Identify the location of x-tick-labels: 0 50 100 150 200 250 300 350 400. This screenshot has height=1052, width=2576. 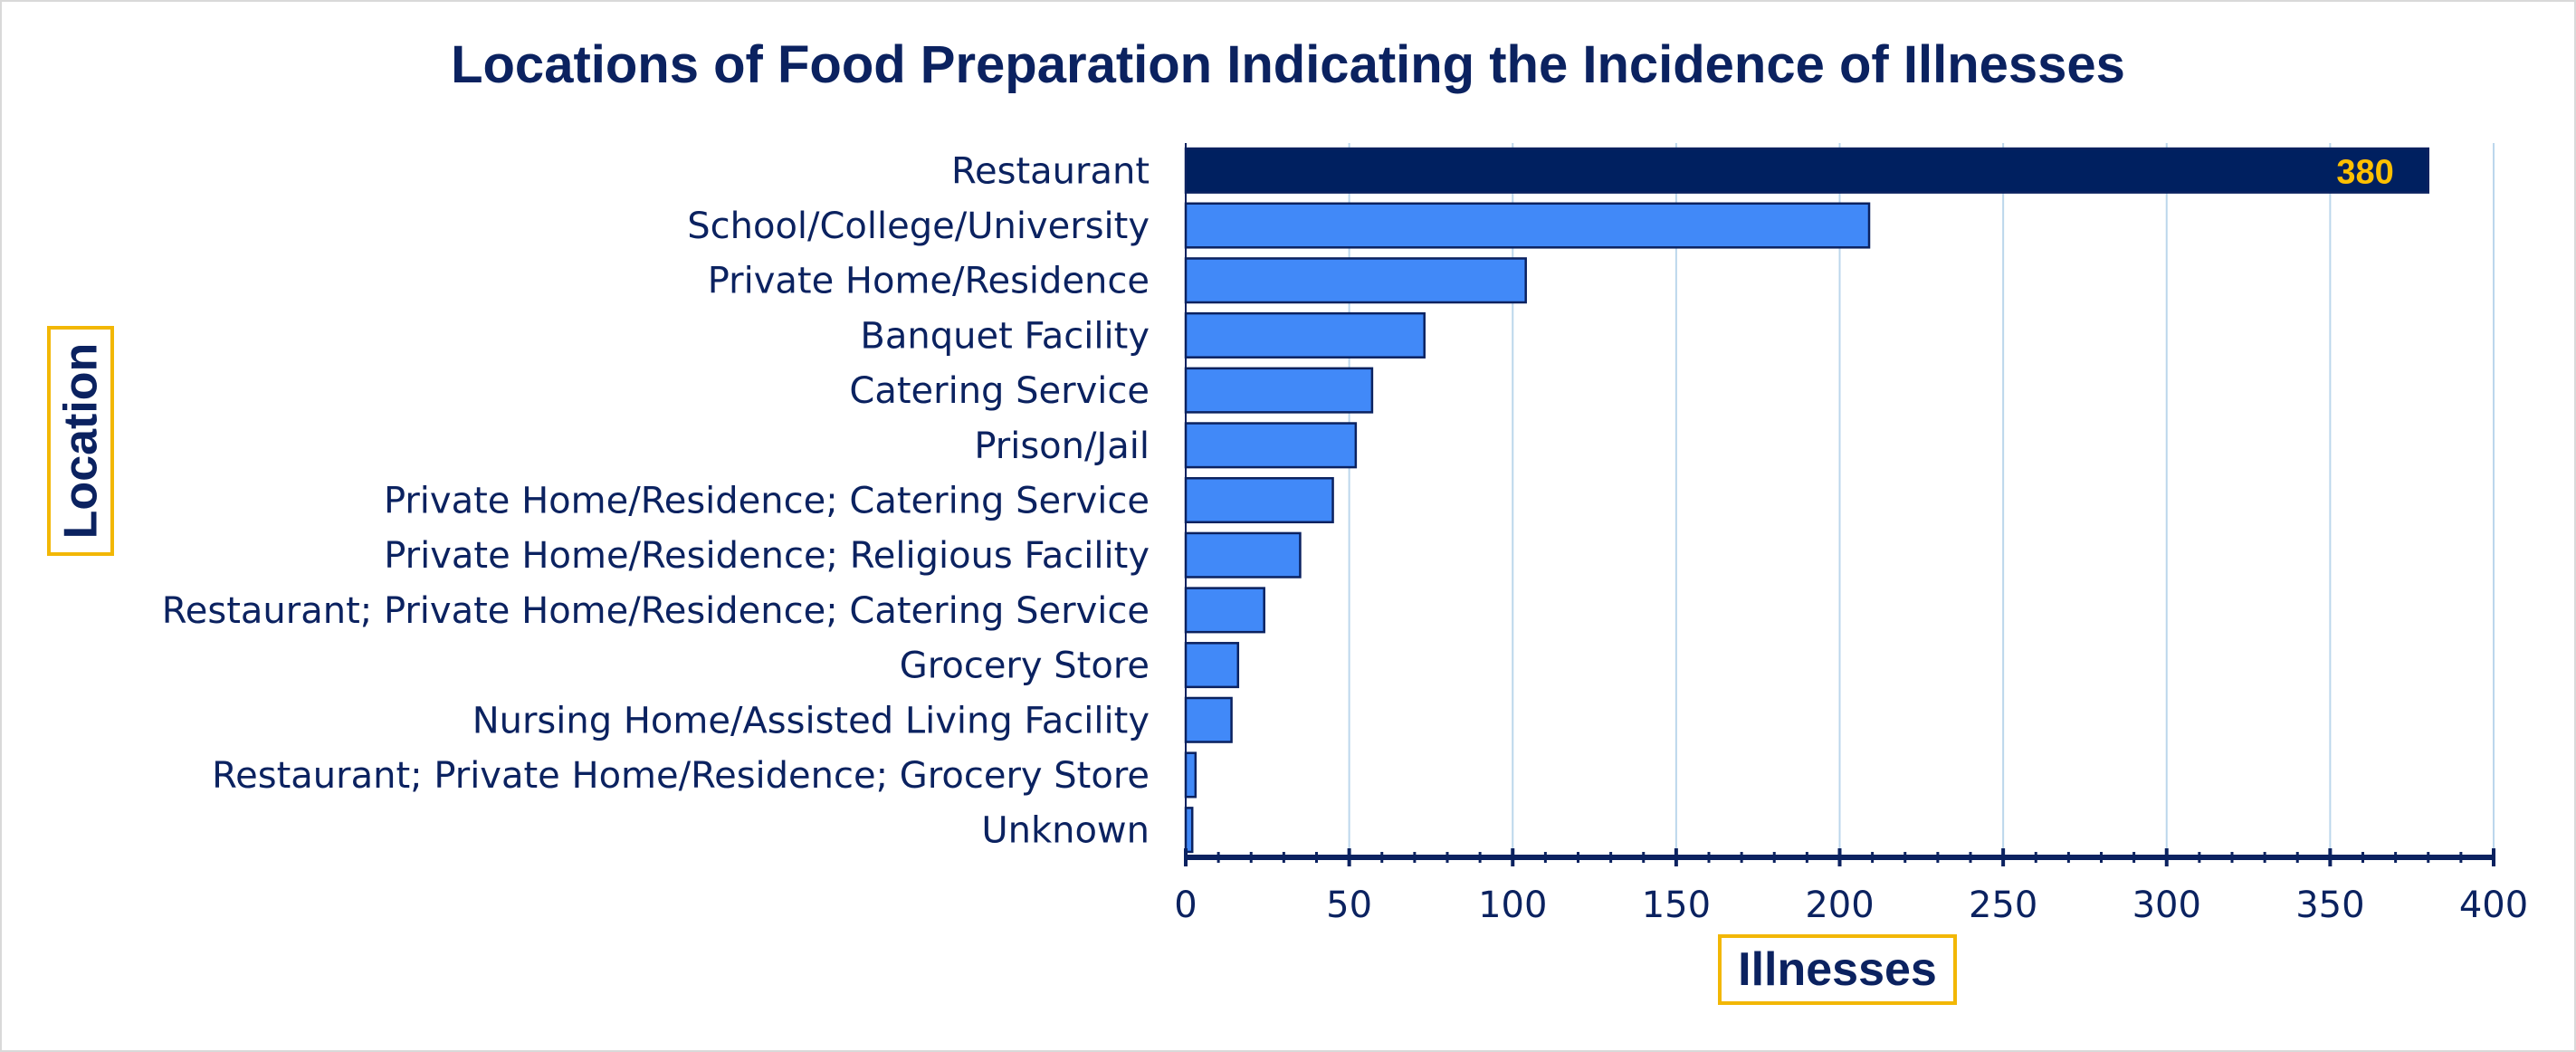
(1851, 905).